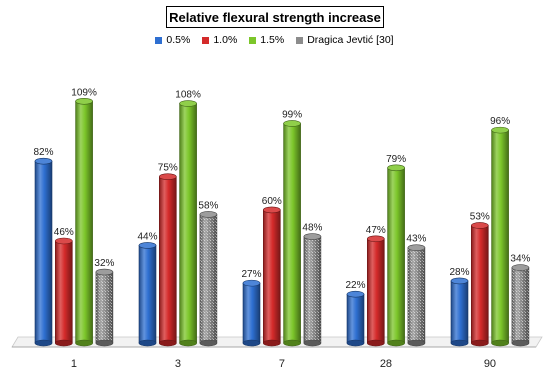  Describe the element at coordinates (188, 95) in the screenshot. I see `data-label: 108%` at that location.